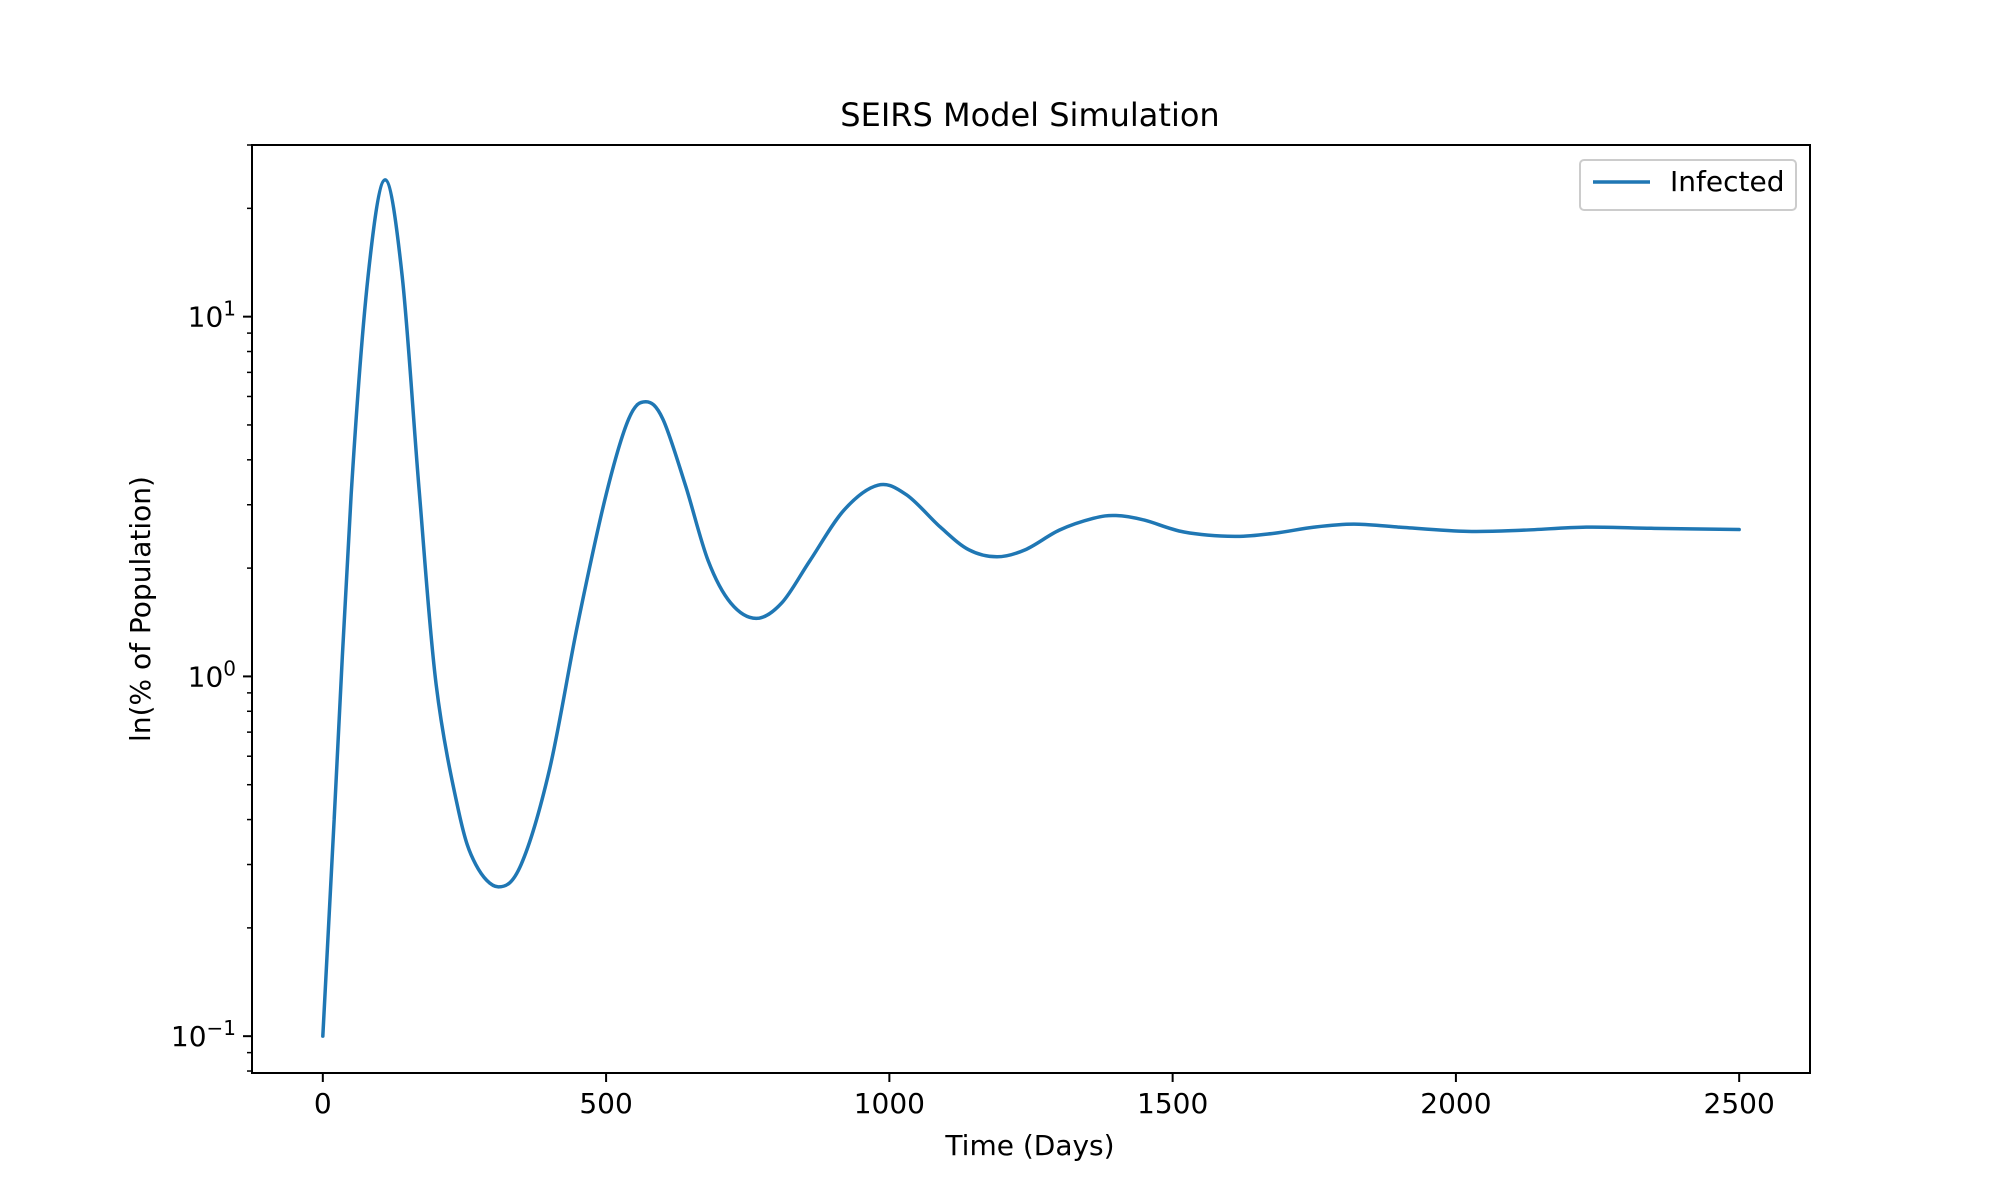  Describe the element at coordinates (229, 668) in the screenshot. I see `y-tick-label-exponent: 0` at that location.